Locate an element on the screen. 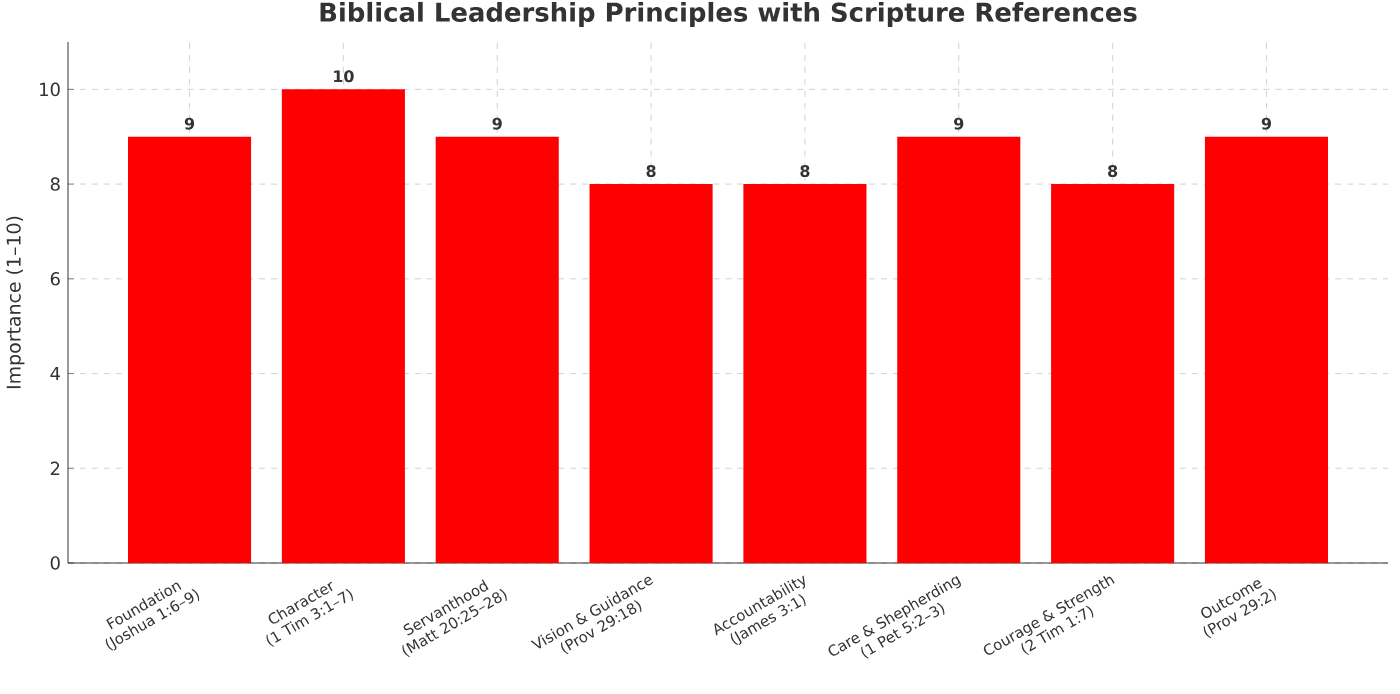 Image resolution: width=1400 pixels, height=694 pixels. y-tick-label: 2 is located at coordinates (55, 468).